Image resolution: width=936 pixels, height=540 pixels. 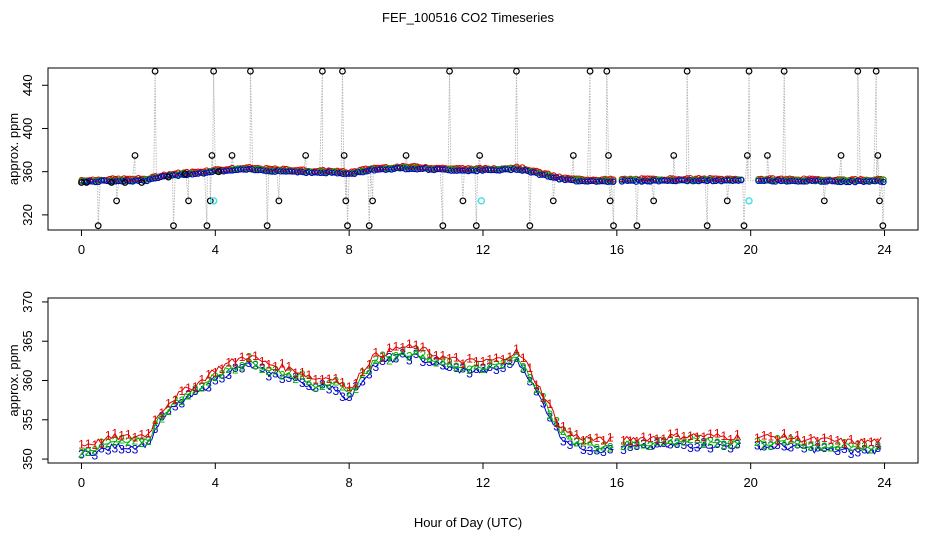 What do you see at coordinates (468, 522) in the screenshot?
I see `x-axis-label: Hour of Day (UTC)` at bounding box center [468, 522].